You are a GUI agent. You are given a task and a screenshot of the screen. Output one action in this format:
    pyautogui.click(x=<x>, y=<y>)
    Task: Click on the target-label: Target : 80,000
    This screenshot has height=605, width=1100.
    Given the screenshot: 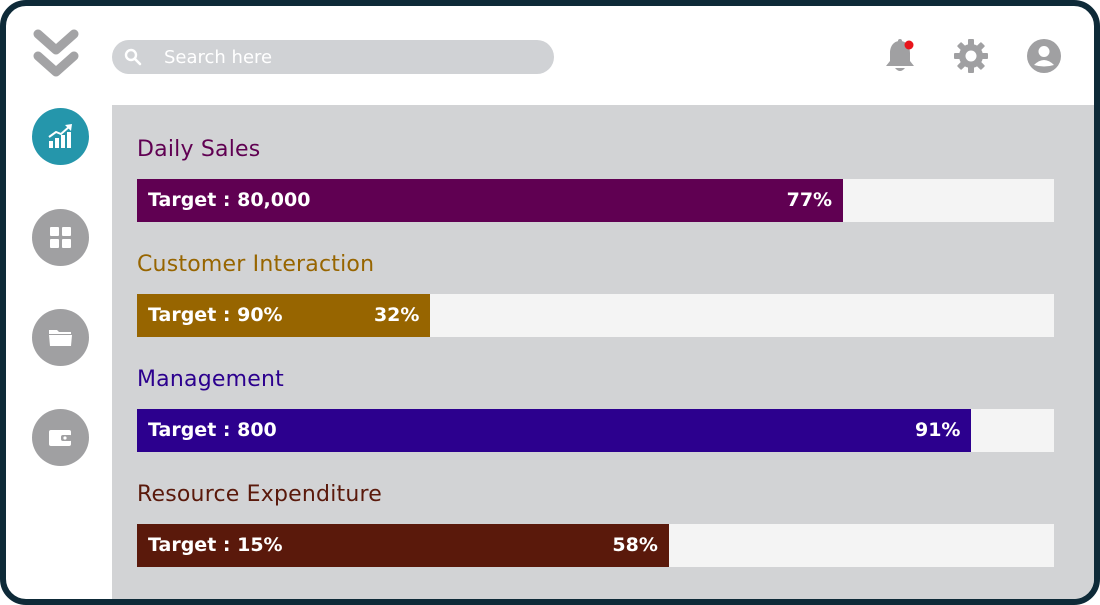 What is the action you would take?
    pyautogui.click(x=229, y=200)
    